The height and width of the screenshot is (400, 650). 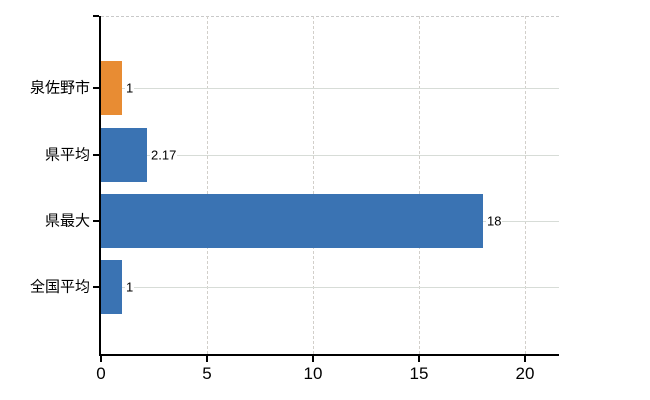 I want to click on bar-value-label: 18, so click(x=494, y=221).